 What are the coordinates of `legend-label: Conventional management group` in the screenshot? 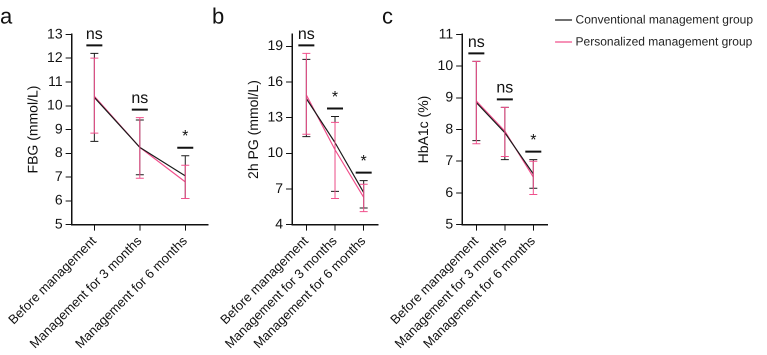 It's located at (665, 19).